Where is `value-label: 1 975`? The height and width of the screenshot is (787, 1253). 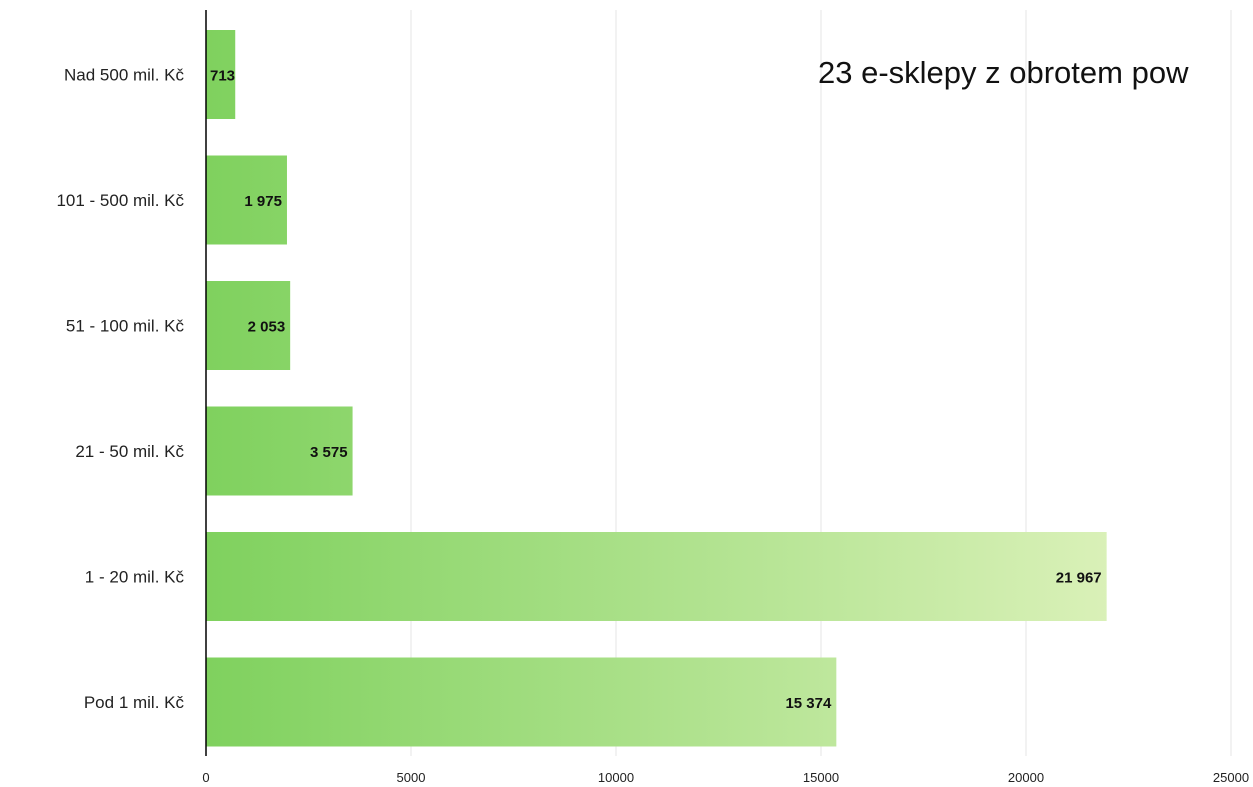 value-label: 1 975 is located at coordinates (263, 201).